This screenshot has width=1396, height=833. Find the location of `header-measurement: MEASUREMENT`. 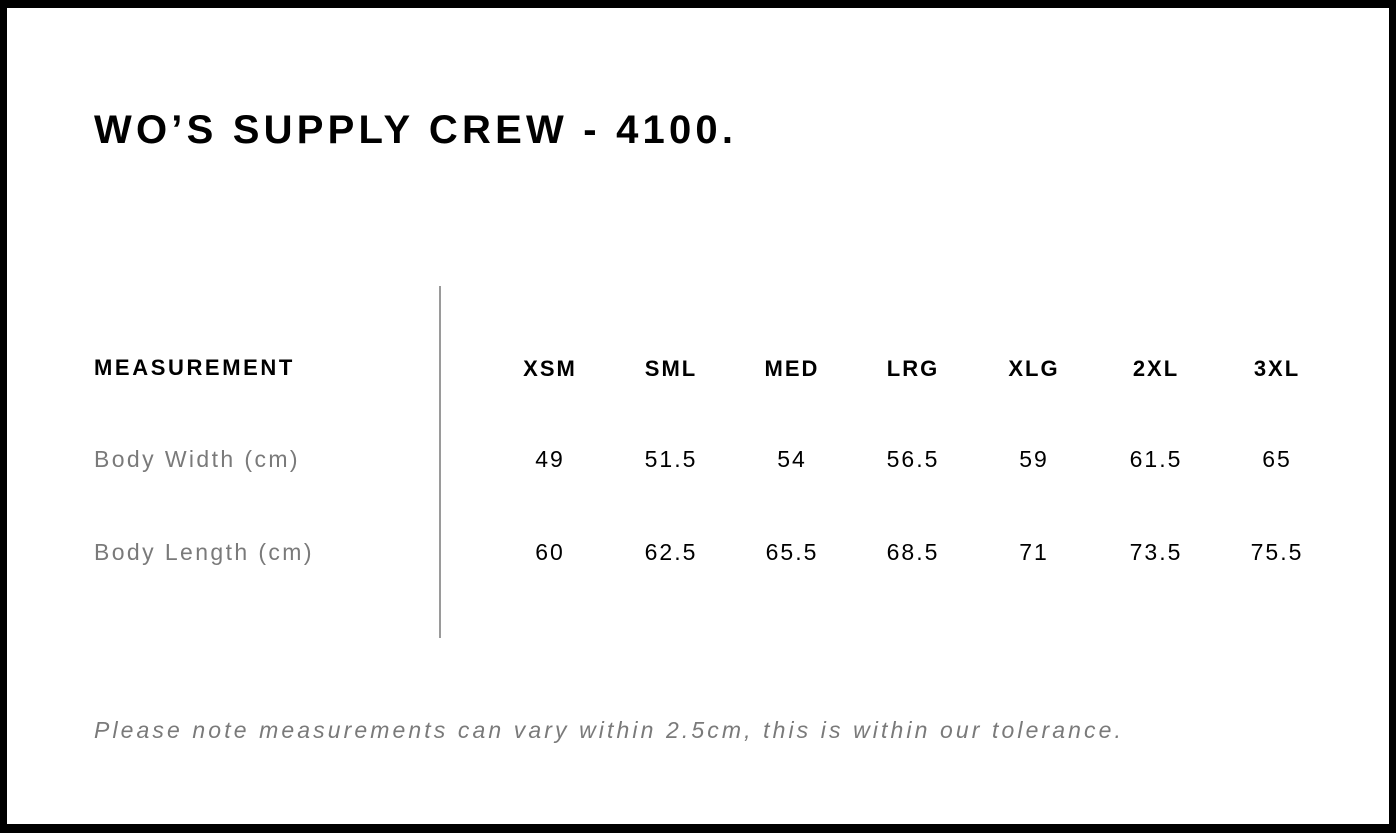

header-measurement: MEASUREMENT is located at coordinates (194, 367).